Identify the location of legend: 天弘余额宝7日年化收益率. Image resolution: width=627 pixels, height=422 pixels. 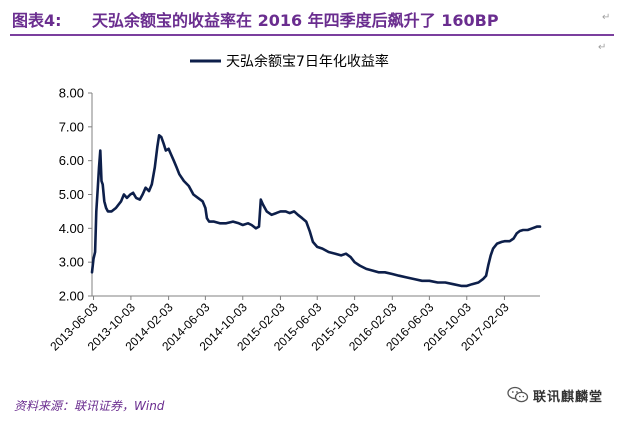
(289, 61).